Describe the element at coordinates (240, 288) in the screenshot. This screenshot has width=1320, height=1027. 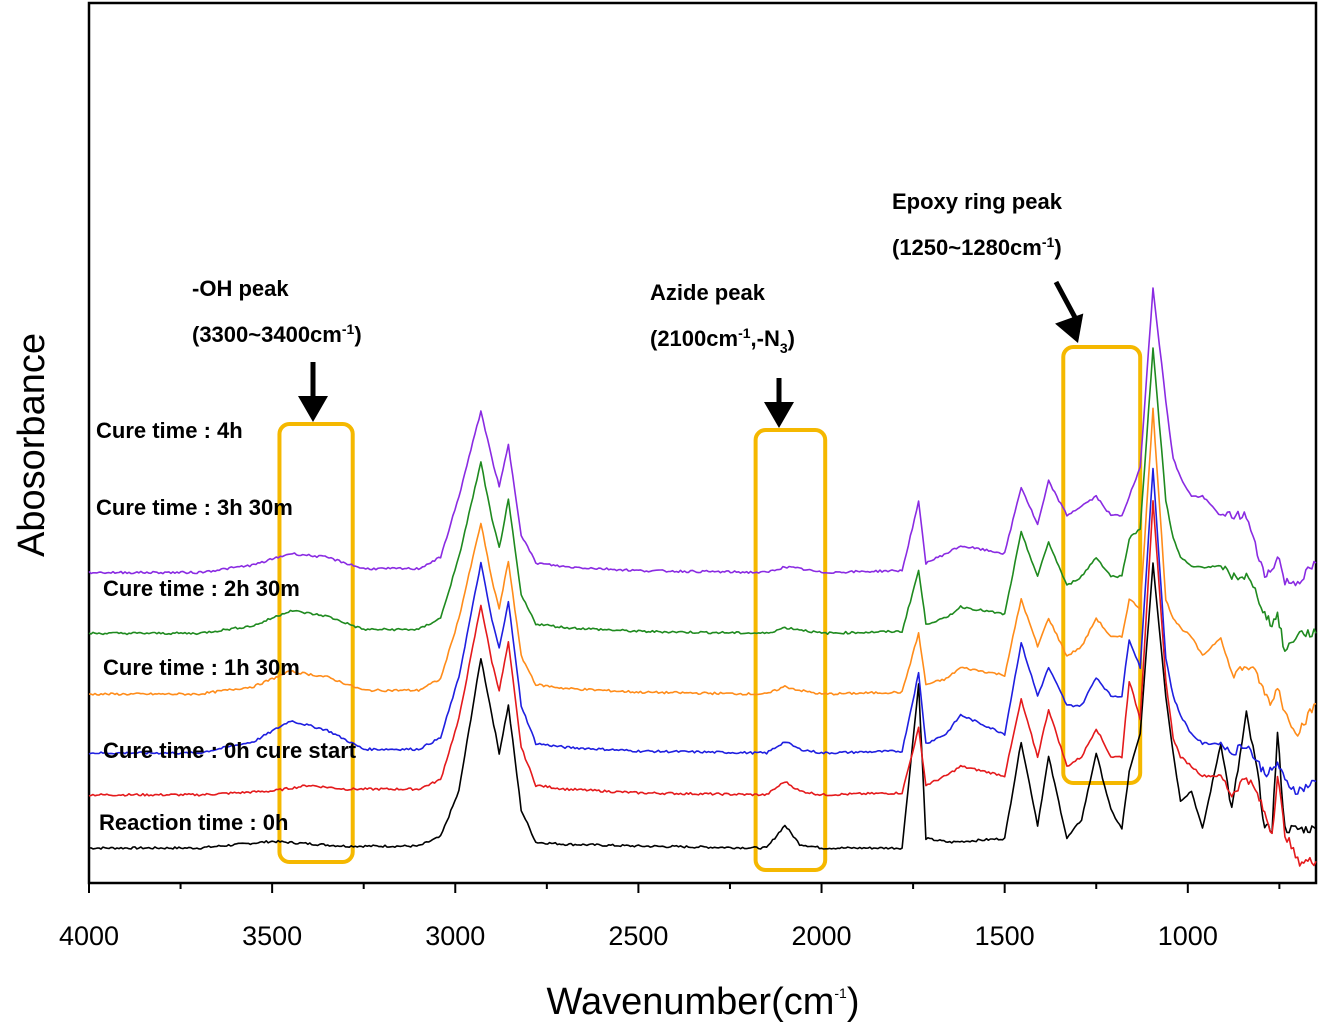
I see `annot-title-oh: -OH peak` at that location.